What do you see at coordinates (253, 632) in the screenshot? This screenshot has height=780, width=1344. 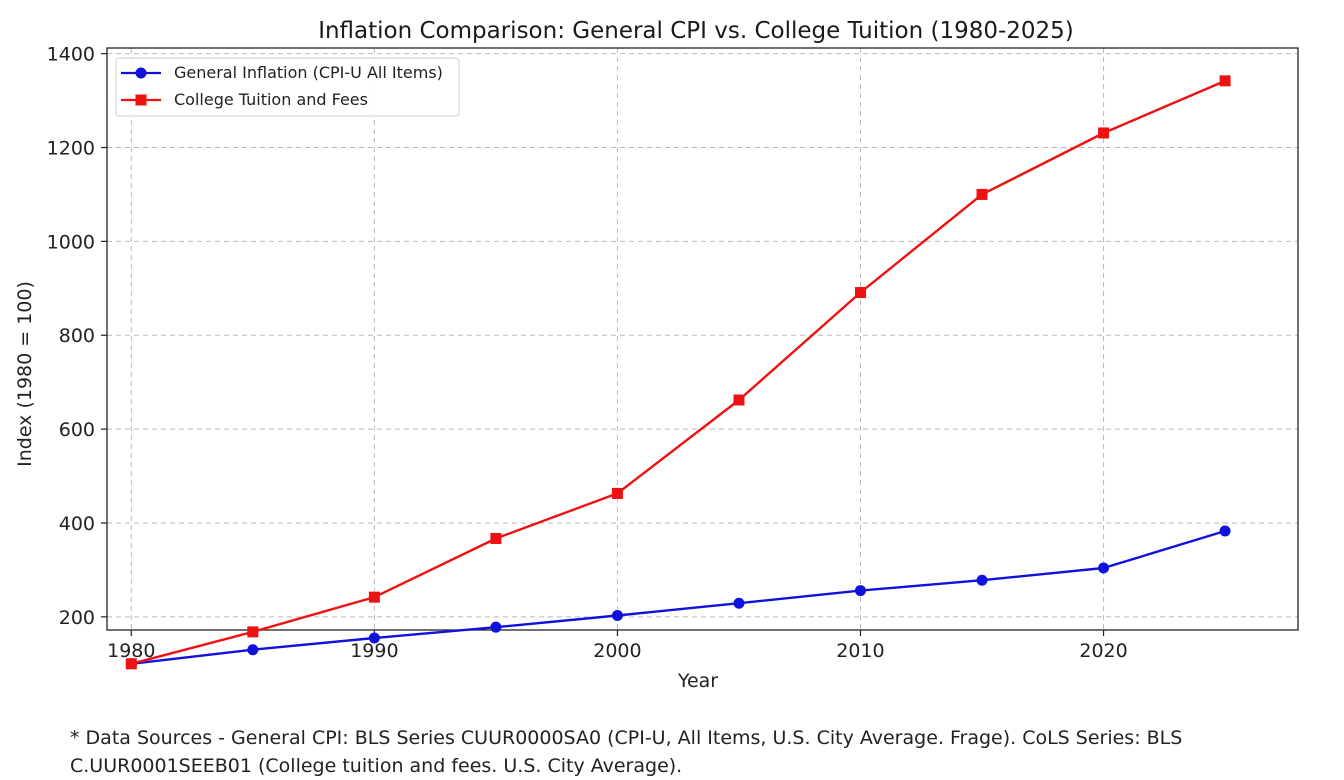 I see `series-1-point-1985` at bounding box center [253, 632].